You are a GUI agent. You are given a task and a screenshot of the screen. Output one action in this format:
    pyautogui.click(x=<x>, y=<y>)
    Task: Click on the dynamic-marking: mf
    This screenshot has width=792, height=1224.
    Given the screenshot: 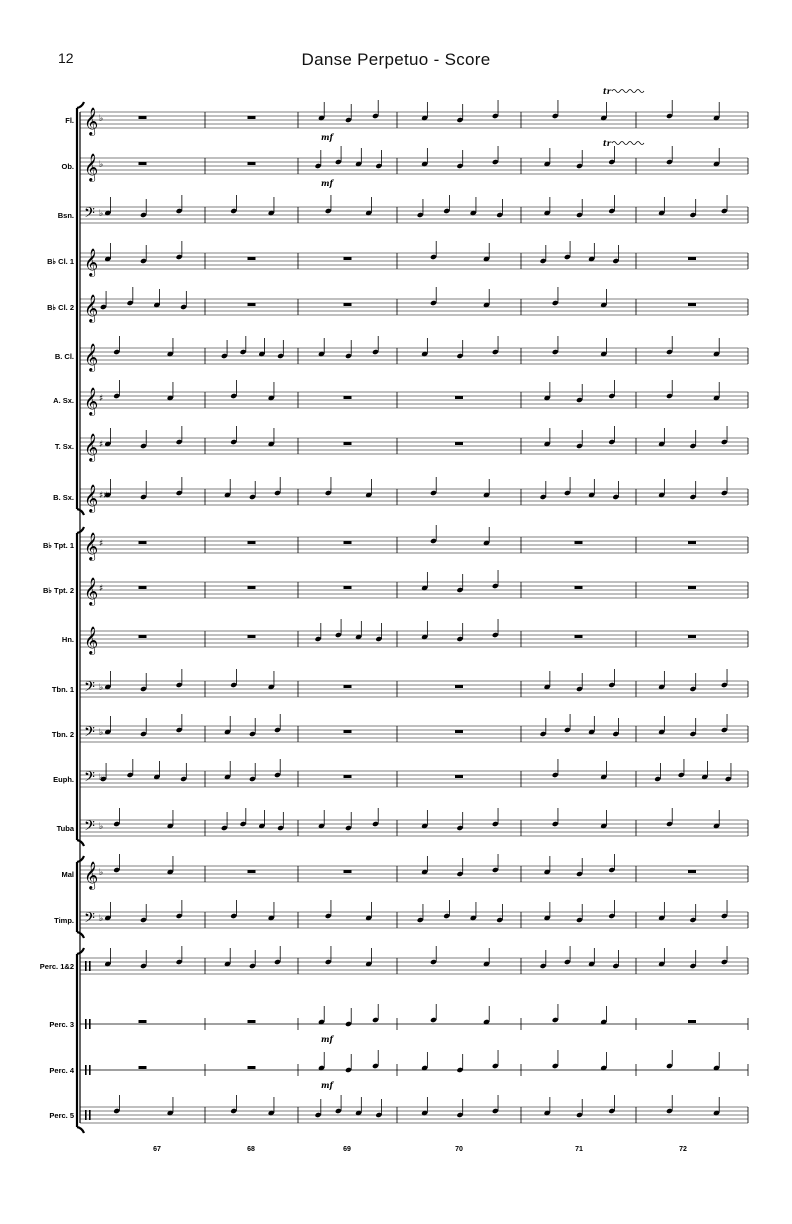 What is the action you would take?
    pyautogui.click(x=327, y=1039)
    